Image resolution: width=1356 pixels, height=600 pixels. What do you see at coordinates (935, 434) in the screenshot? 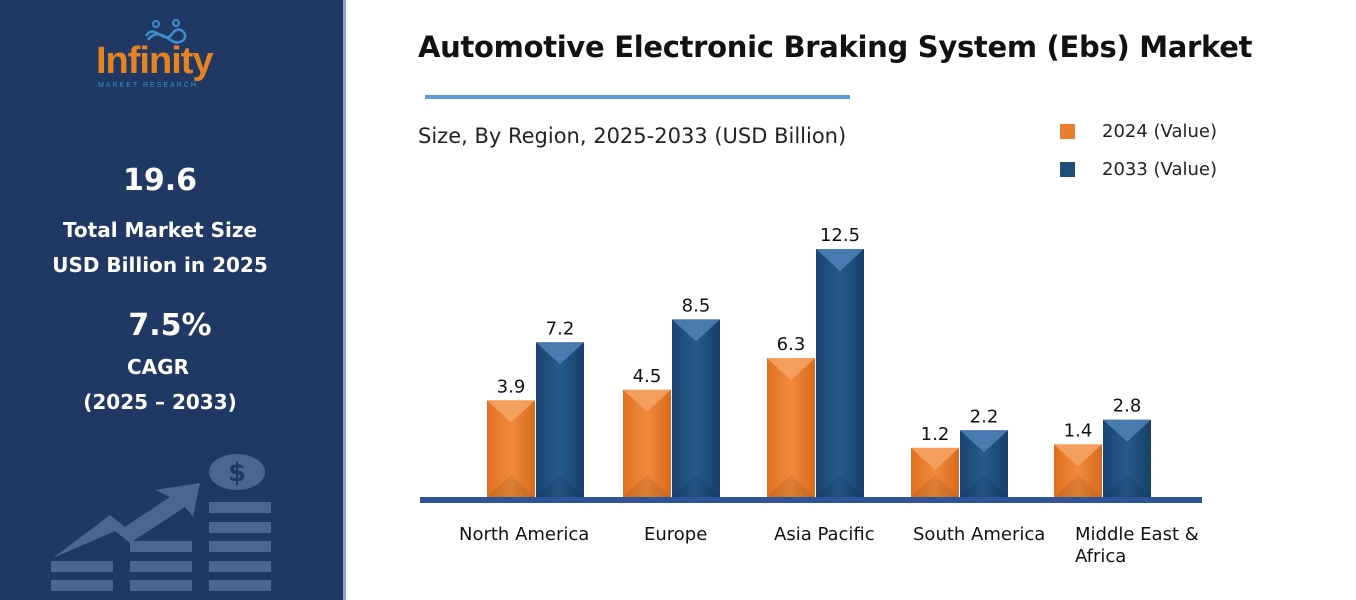
I see `data-label: 1.2` at bounding box center [935, 434].